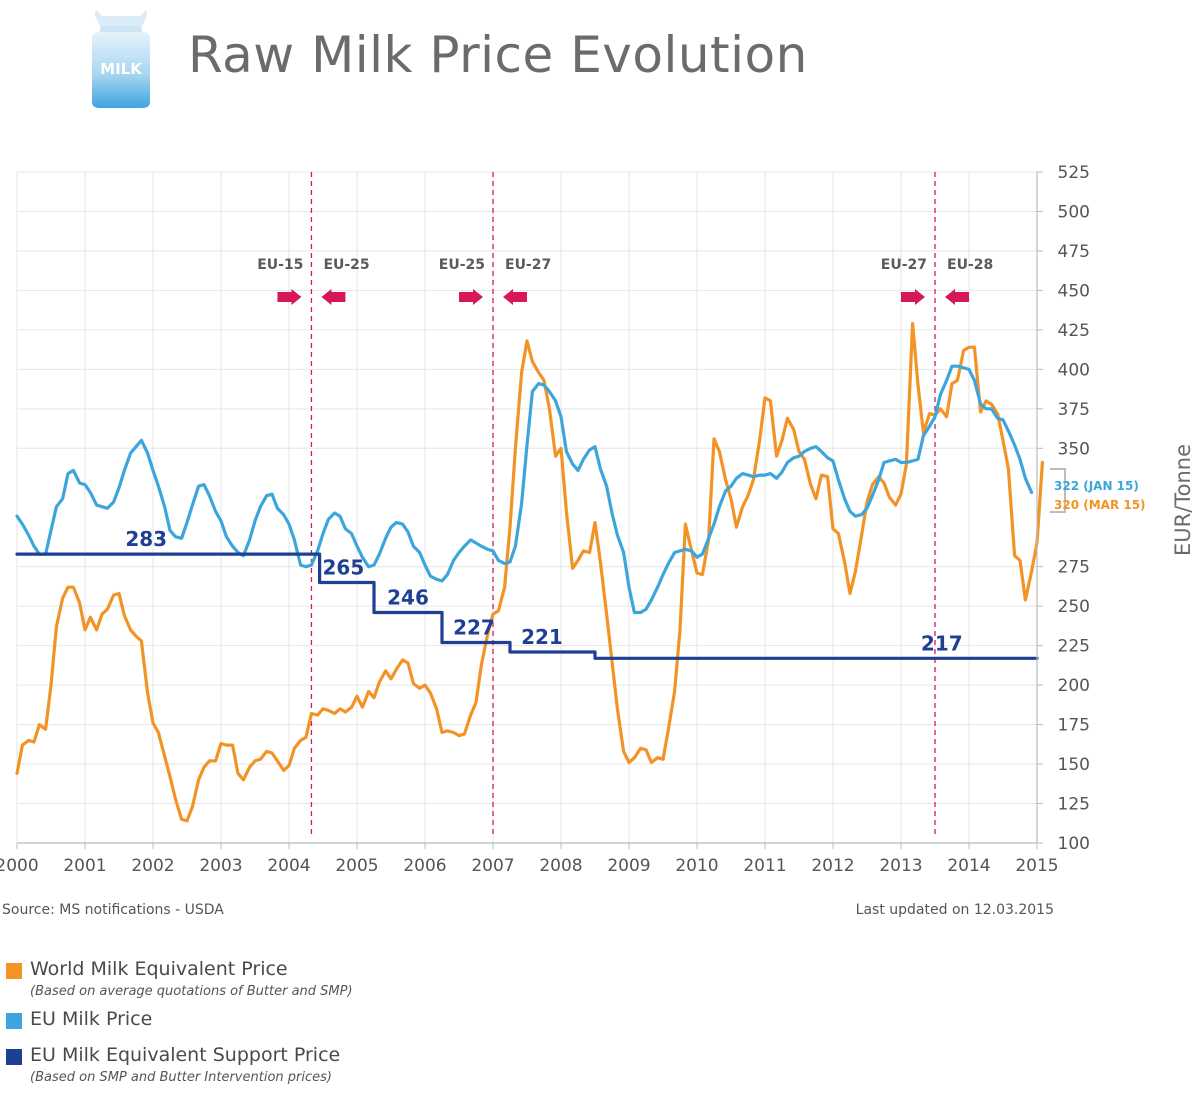 Image resolution: width=1200 pixels, height=1094 pixels. I want to click on end-value-labels: 322 (JAN 15) 320 (MAR 15), so click(1098, 490).